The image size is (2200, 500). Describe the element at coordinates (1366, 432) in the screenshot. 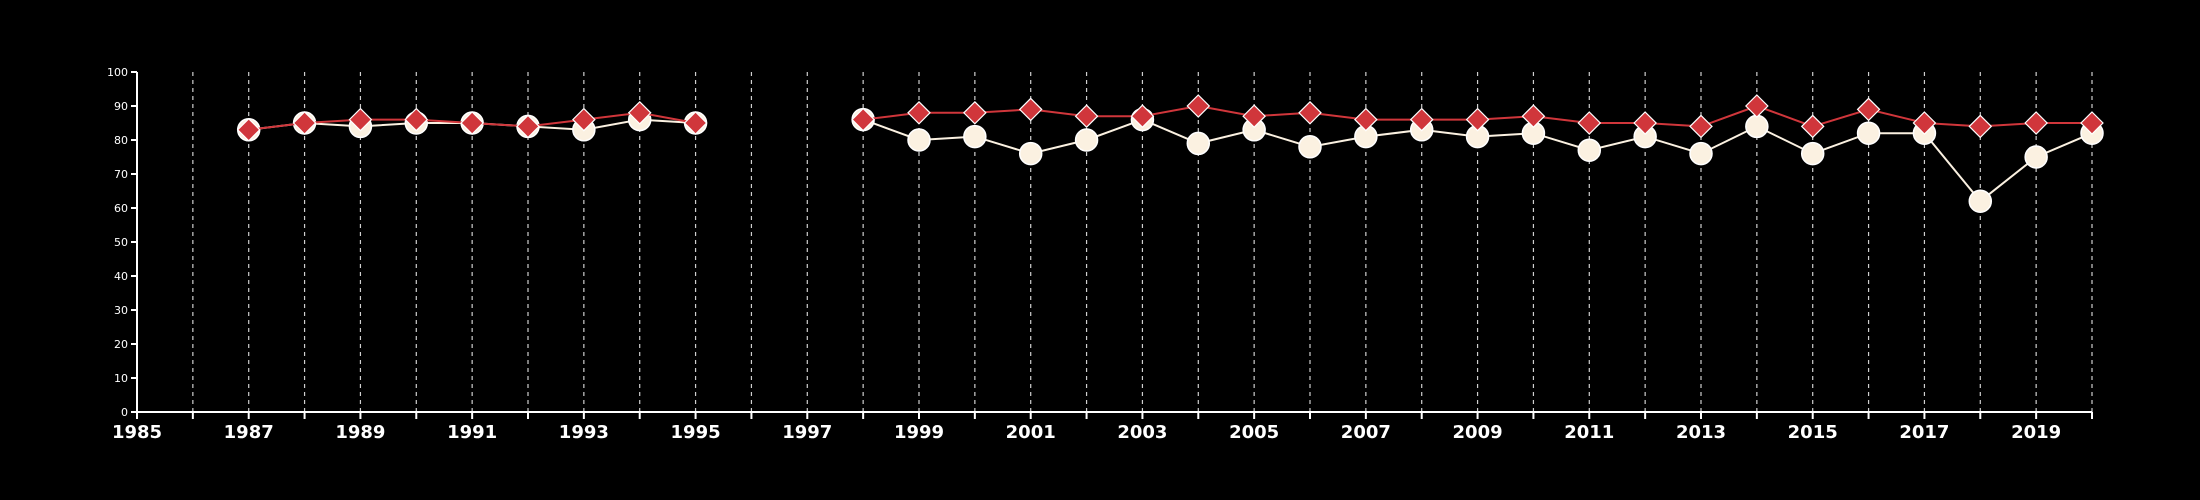

I see `x-tick-label-2007: 2007` at that location.